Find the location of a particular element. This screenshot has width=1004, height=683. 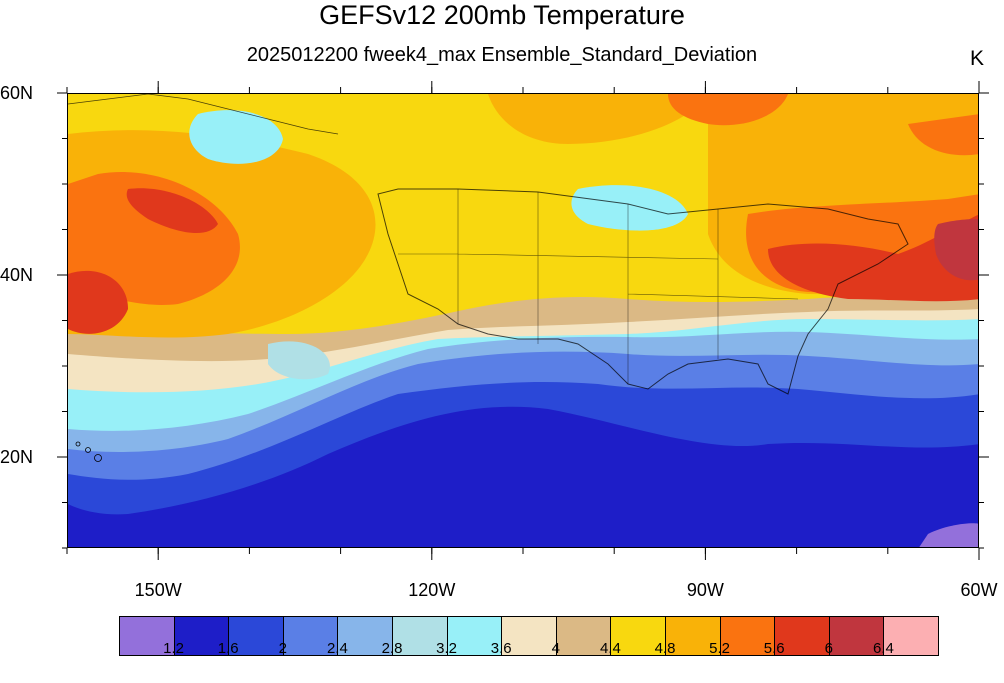

colorbar-level-label: 3.2 is located at coordinates (447, 648).